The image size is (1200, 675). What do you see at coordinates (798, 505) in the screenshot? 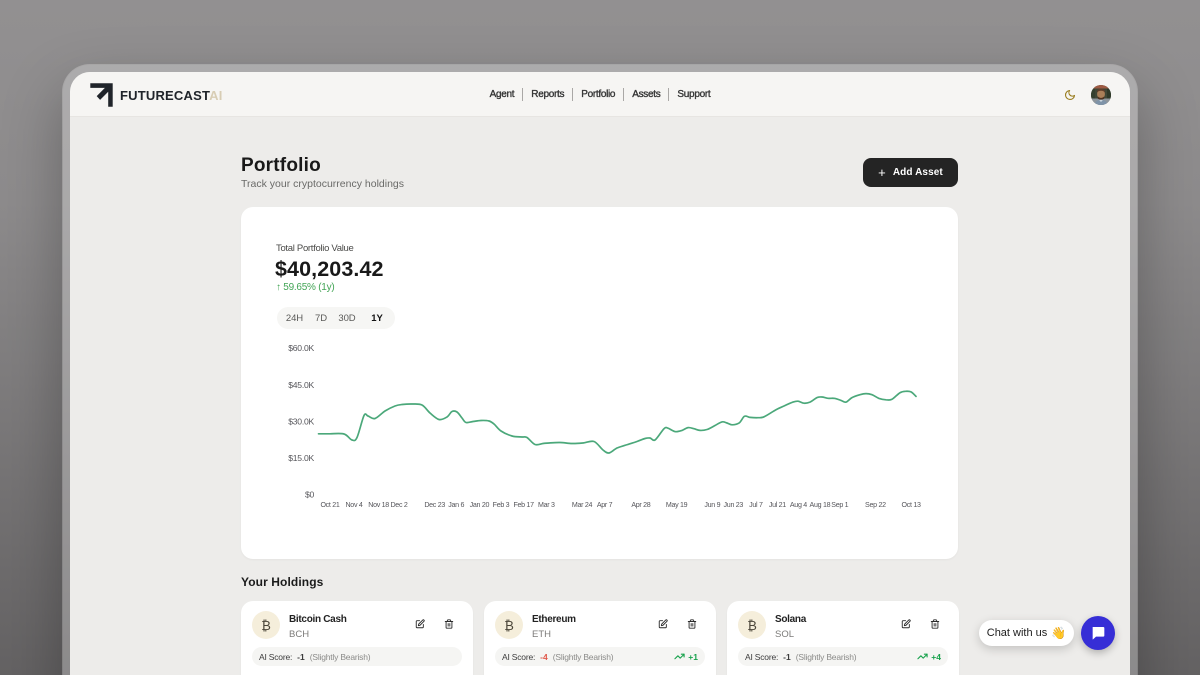
I see `svg-text: Aug 4` at bounding box center [798, 505].